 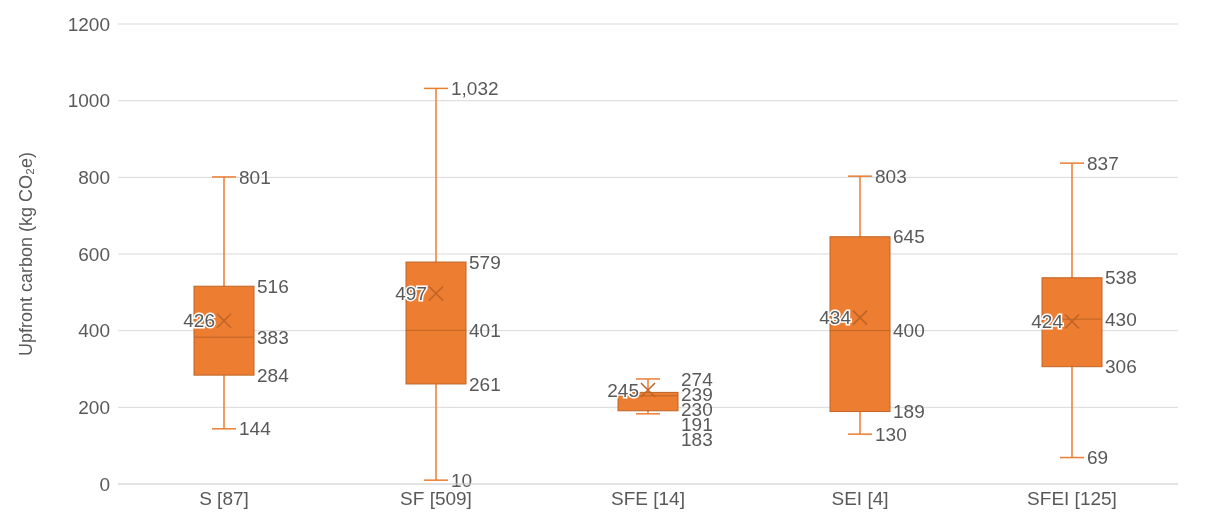 I want to click on annotation: 400, so click(x=909, y=331).